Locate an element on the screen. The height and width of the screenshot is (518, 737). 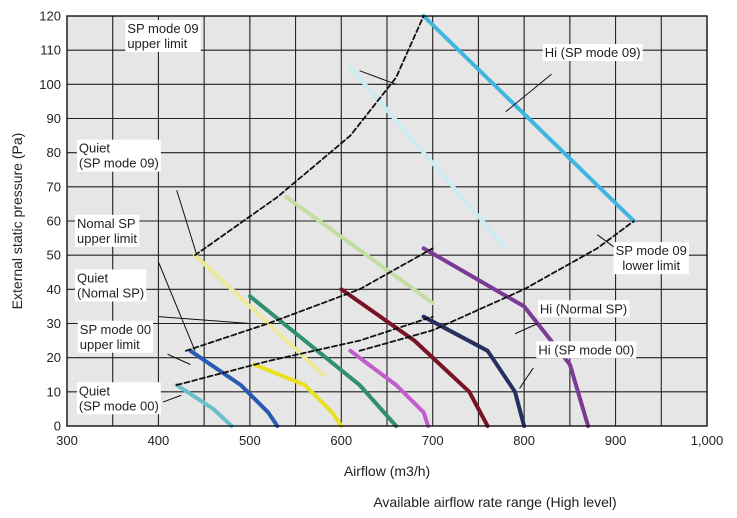
curve-teal-green is located at coordinates (323, 361).